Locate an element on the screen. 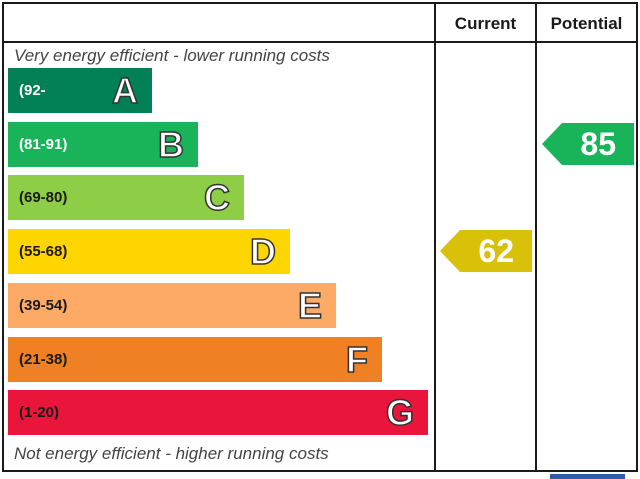  band-range-label: (81-91) is located at coordinates (43, 144).